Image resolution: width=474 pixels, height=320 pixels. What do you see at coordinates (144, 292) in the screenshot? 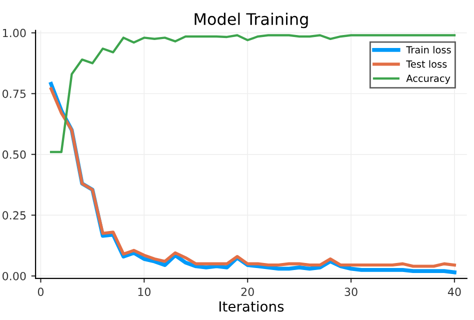
I see `x-tick-label: 10` at bounding box center [144, 292].